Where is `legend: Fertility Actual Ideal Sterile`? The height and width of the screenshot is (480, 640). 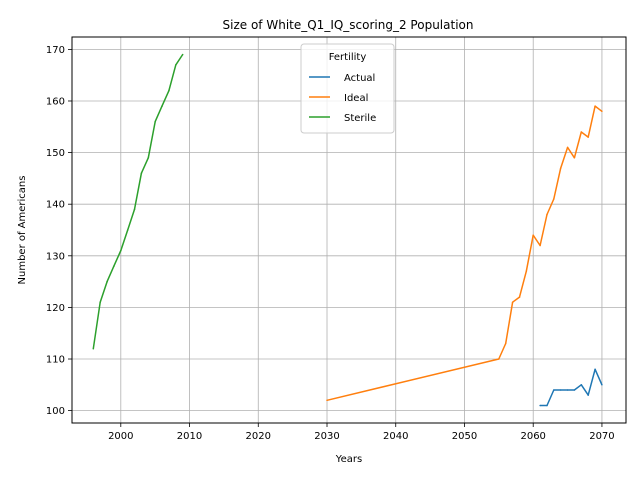
legend: Fertility Actual Ideal Sterile is located at coordinates (347, 88).